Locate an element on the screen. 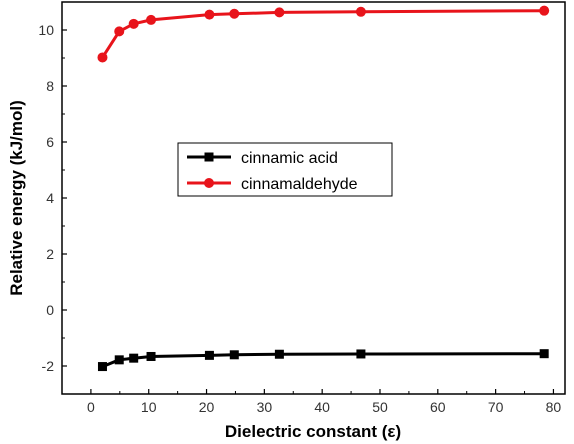 The image size is (574, 444). y-tick-label: 6 is located at coordinates (50, 142).